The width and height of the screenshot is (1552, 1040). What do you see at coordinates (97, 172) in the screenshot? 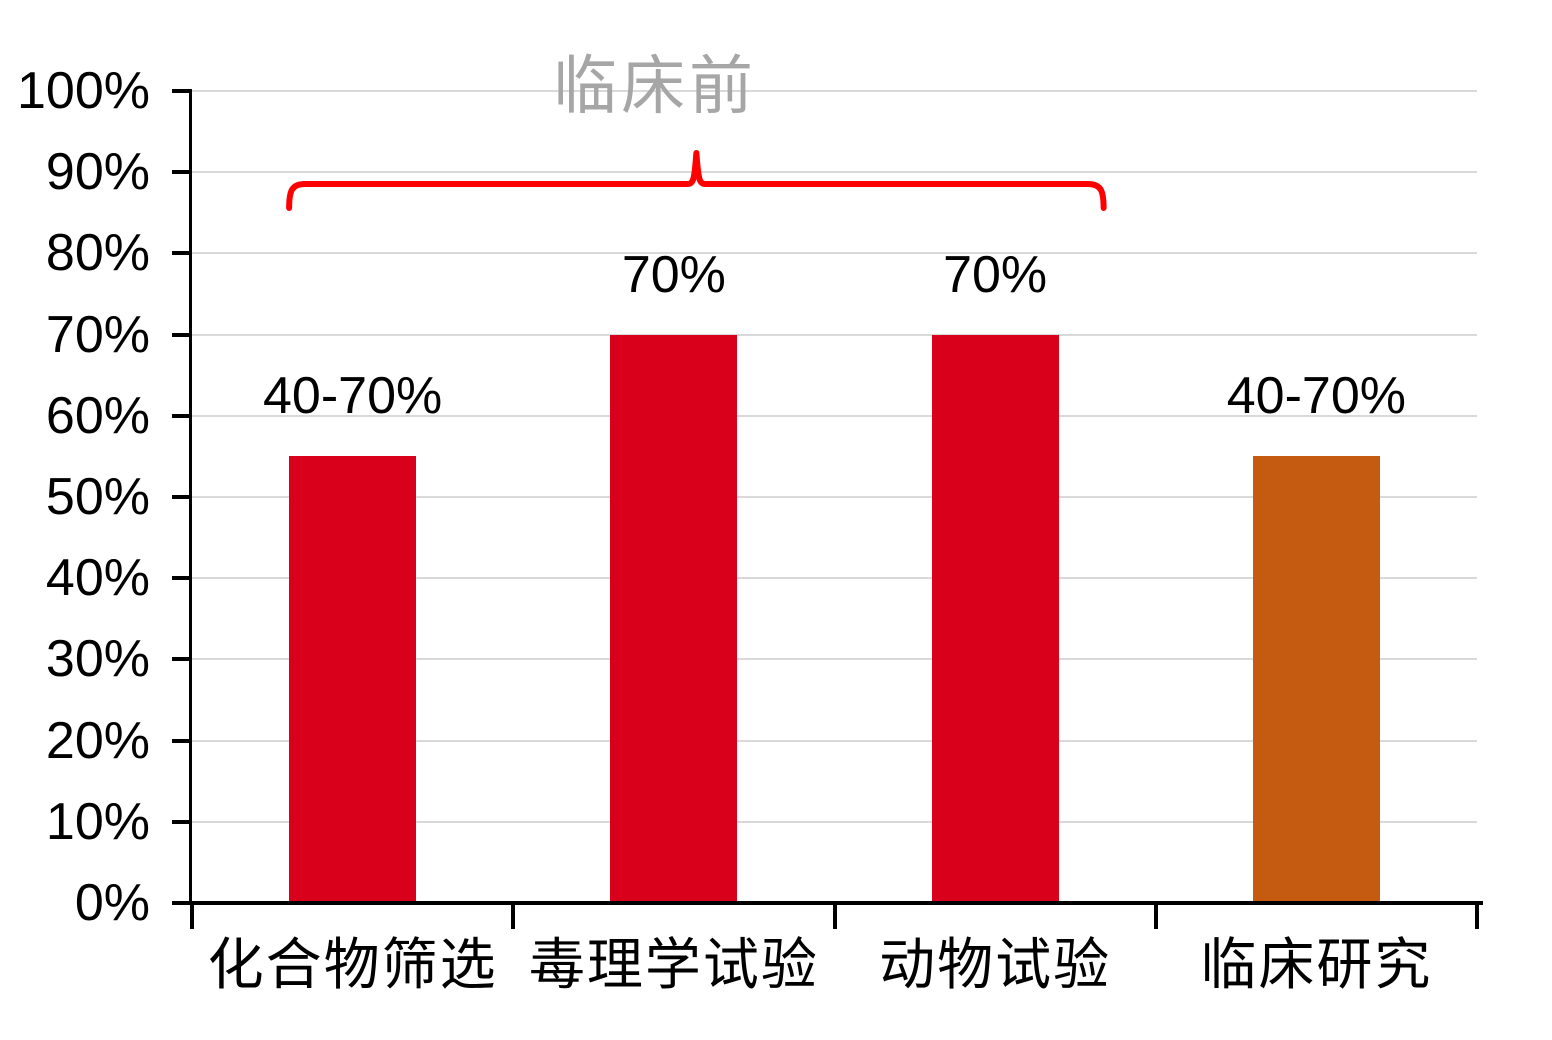
I see `y-axis-tick-label: 90%` at bounding box center [97, 172].